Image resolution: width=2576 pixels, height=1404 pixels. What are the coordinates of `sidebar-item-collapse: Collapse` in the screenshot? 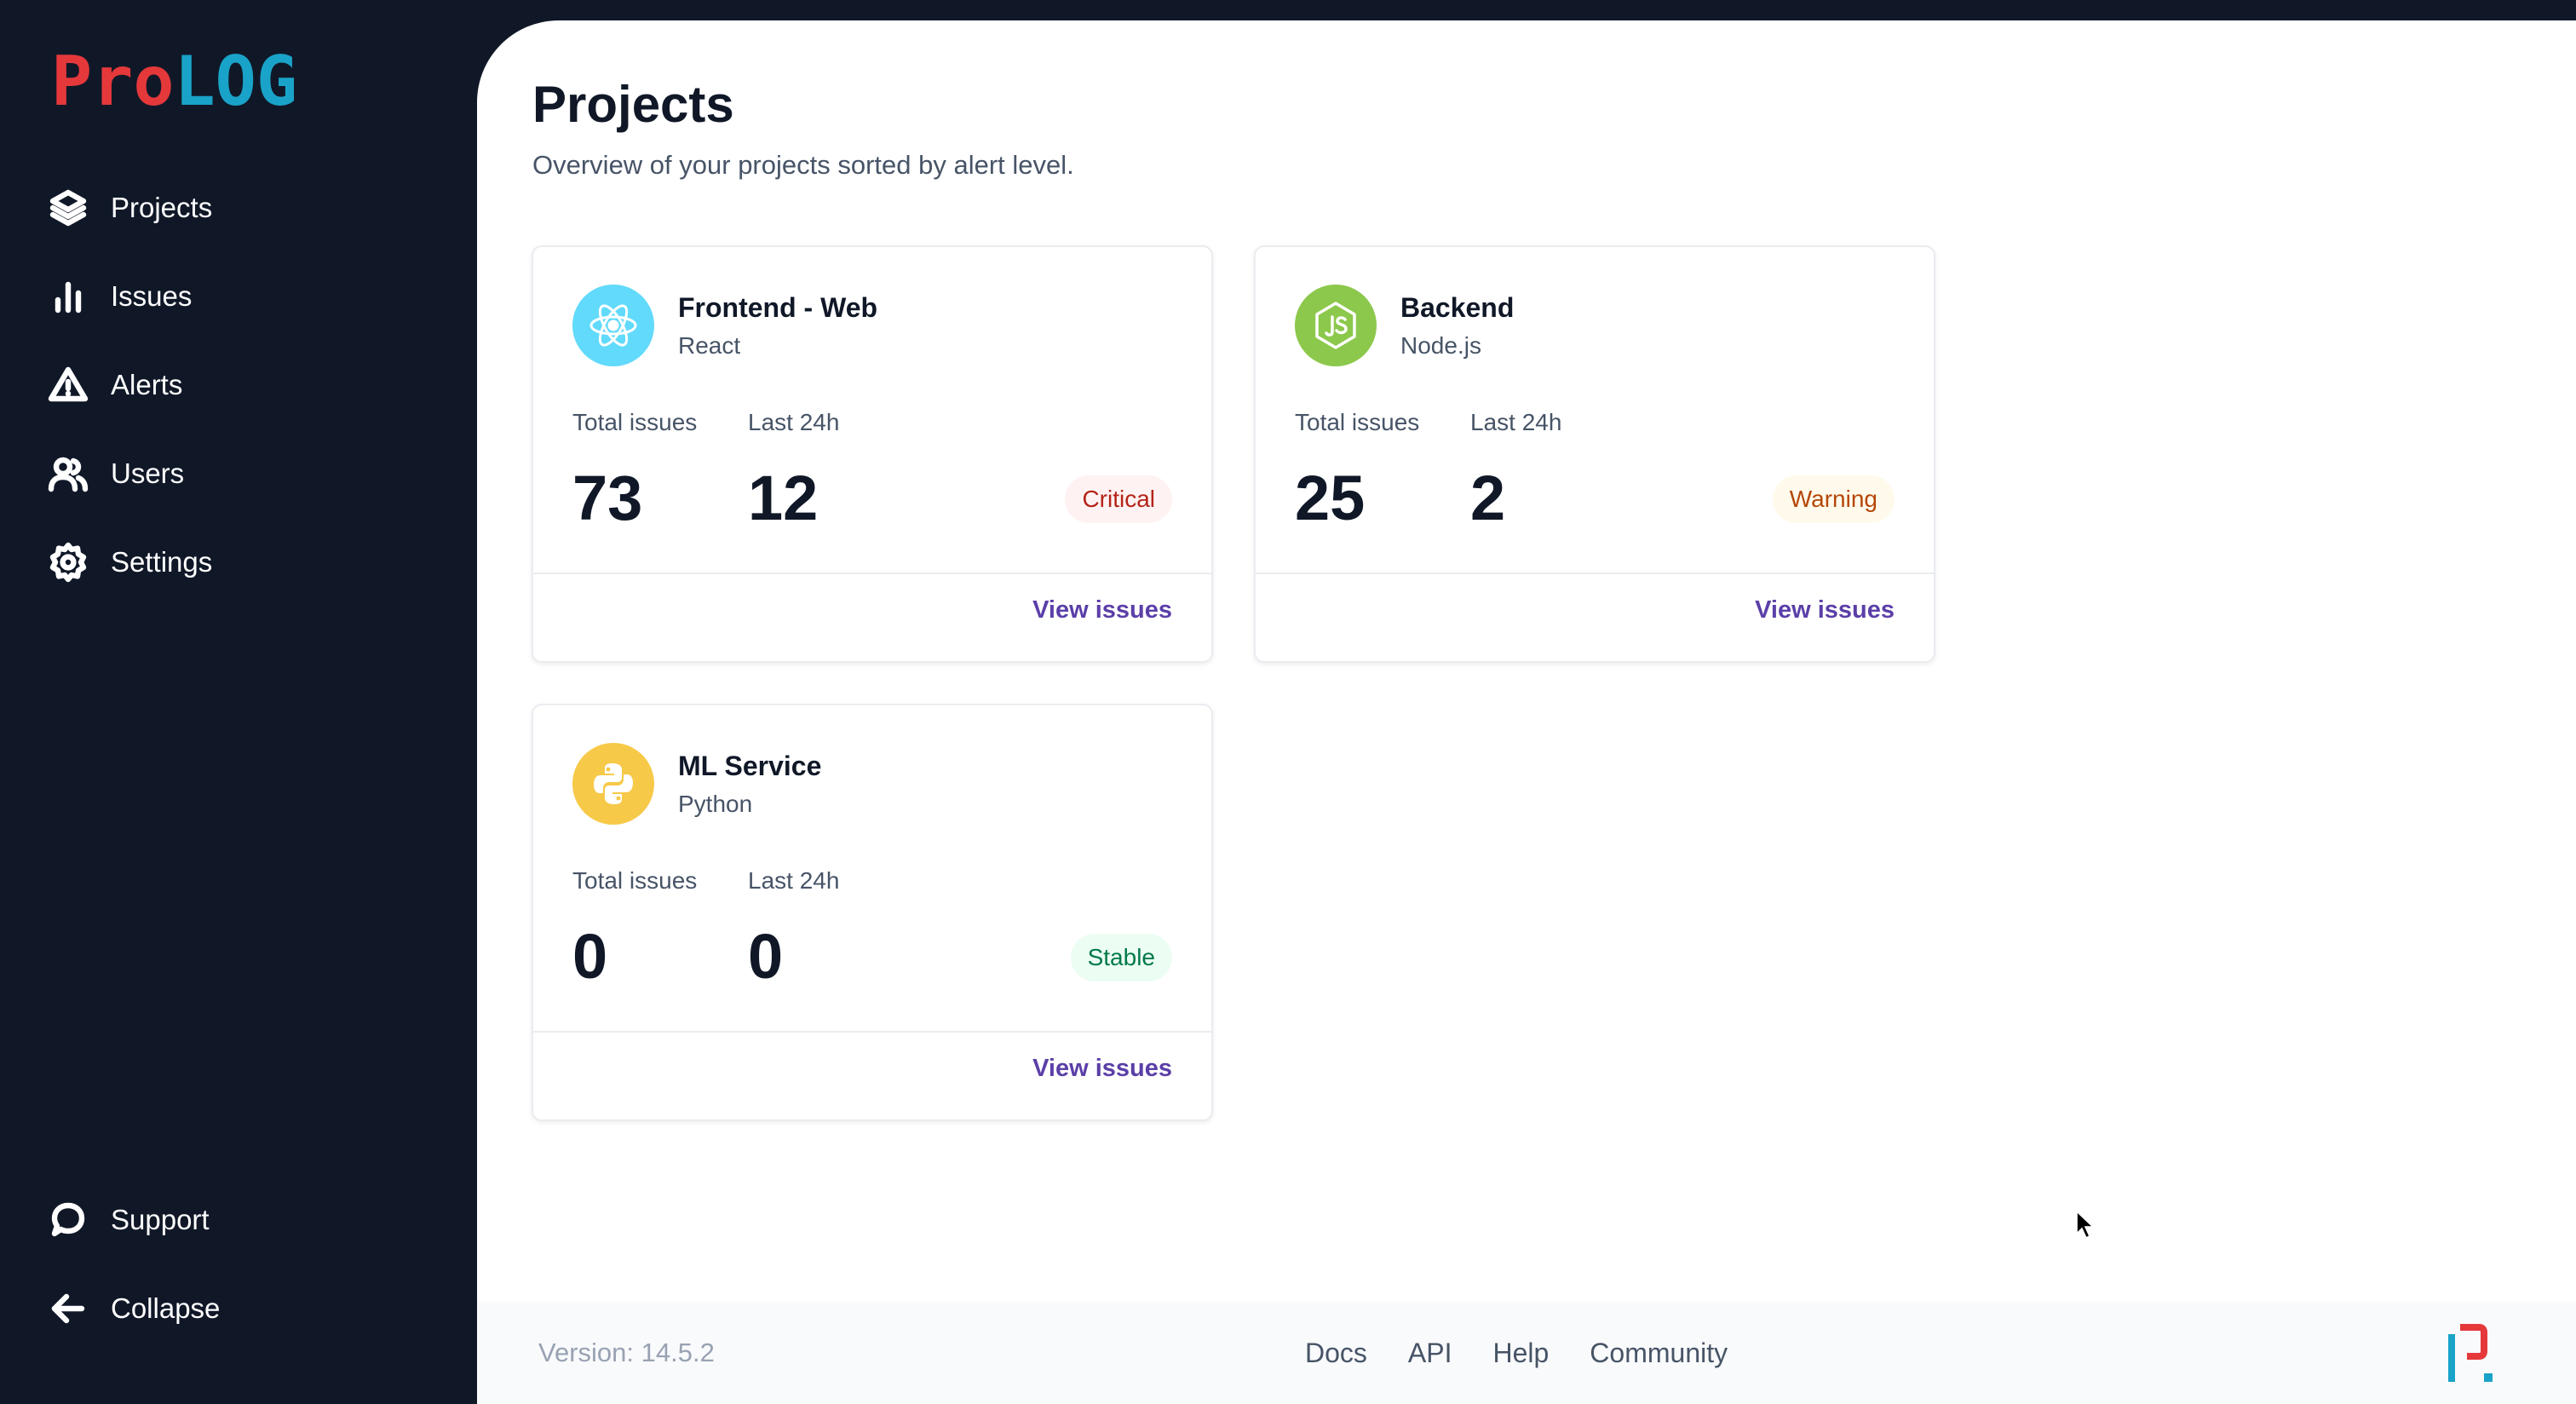 It's located at (239, 1308).